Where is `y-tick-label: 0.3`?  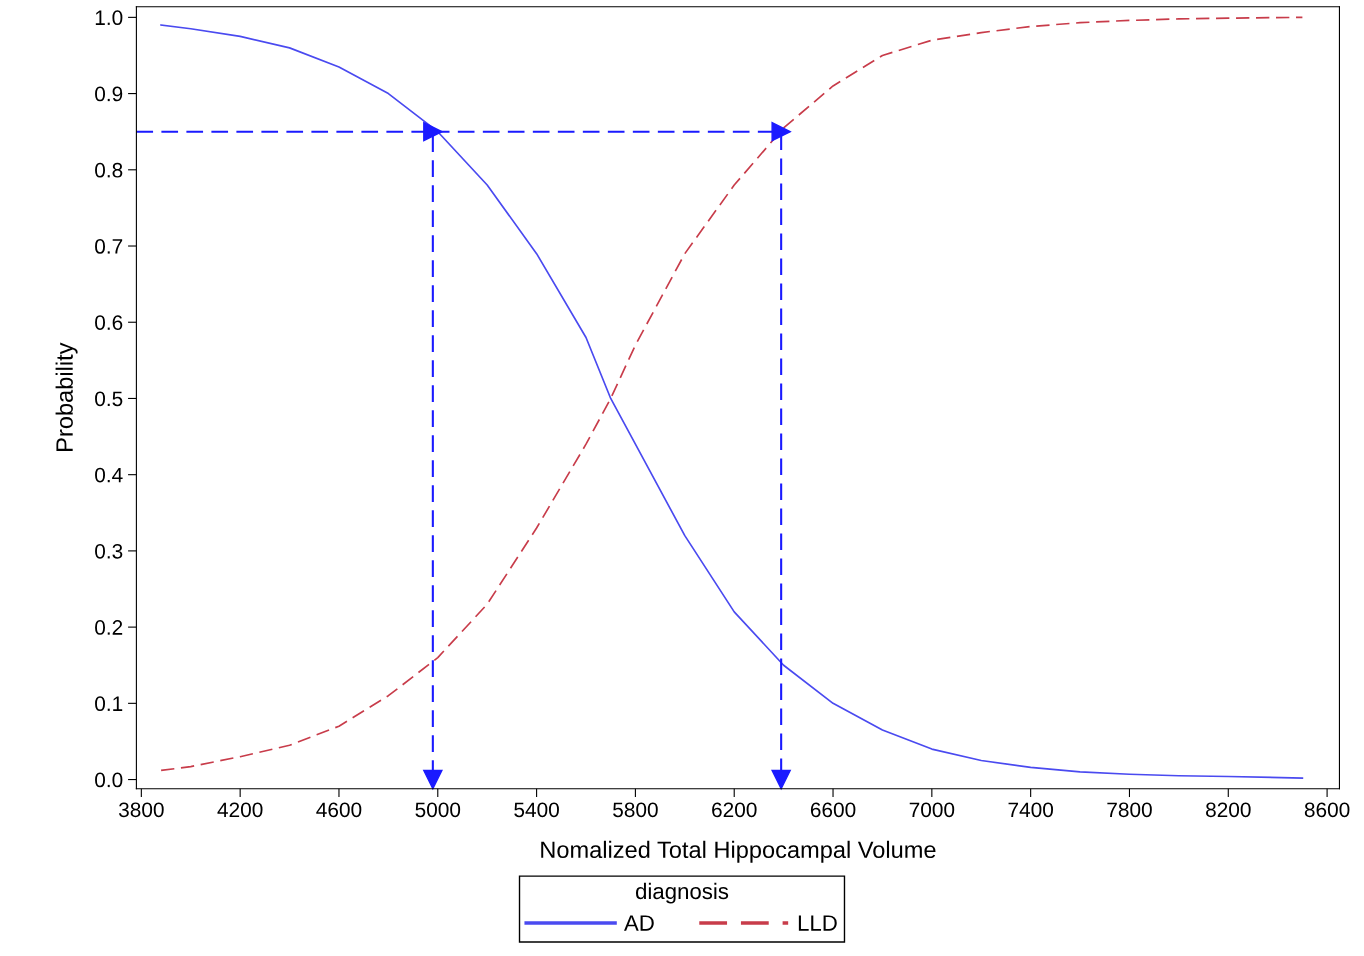 y-tick-label: 0.3 is located at coordinates (109, 551).